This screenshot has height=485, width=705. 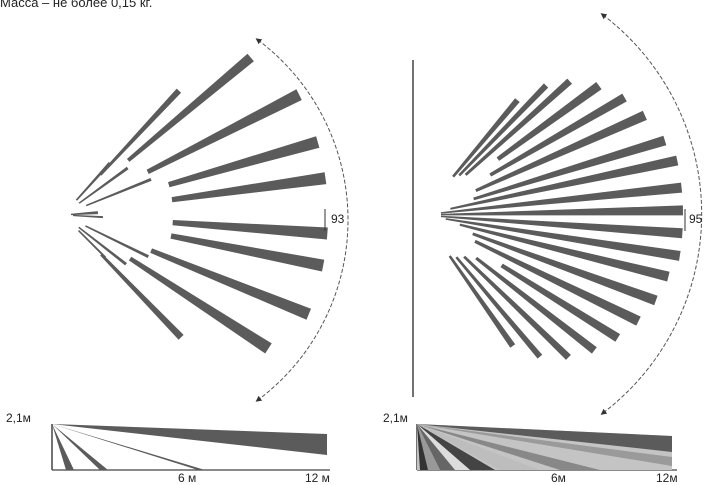 I want to click on side-beam-close, so click(x=63, y=447).